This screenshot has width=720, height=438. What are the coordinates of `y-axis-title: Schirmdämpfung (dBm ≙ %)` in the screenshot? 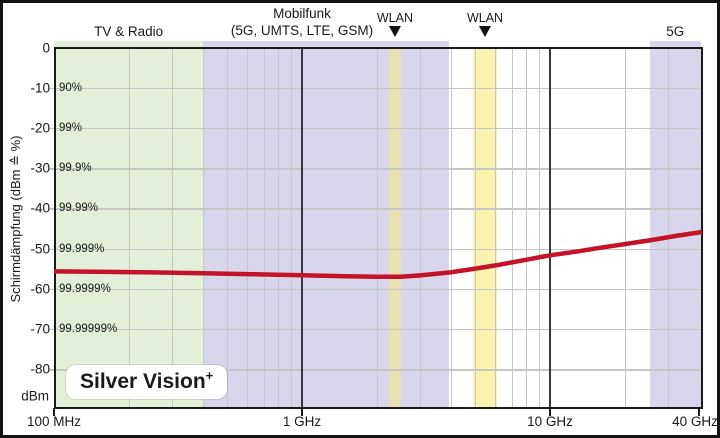 It's located at (15, 219).